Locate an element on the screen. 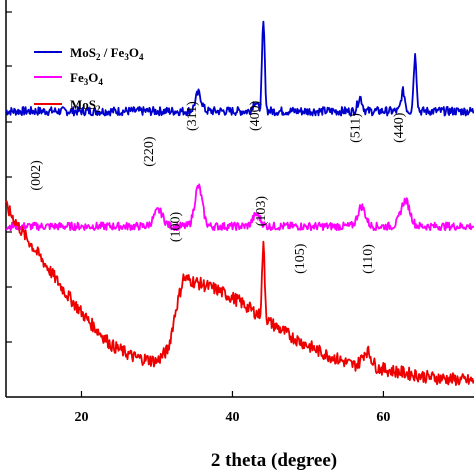  legend: MoS2 / Fe3O4 Fe3O4 MoS2 is located at coordinates (89, 79).